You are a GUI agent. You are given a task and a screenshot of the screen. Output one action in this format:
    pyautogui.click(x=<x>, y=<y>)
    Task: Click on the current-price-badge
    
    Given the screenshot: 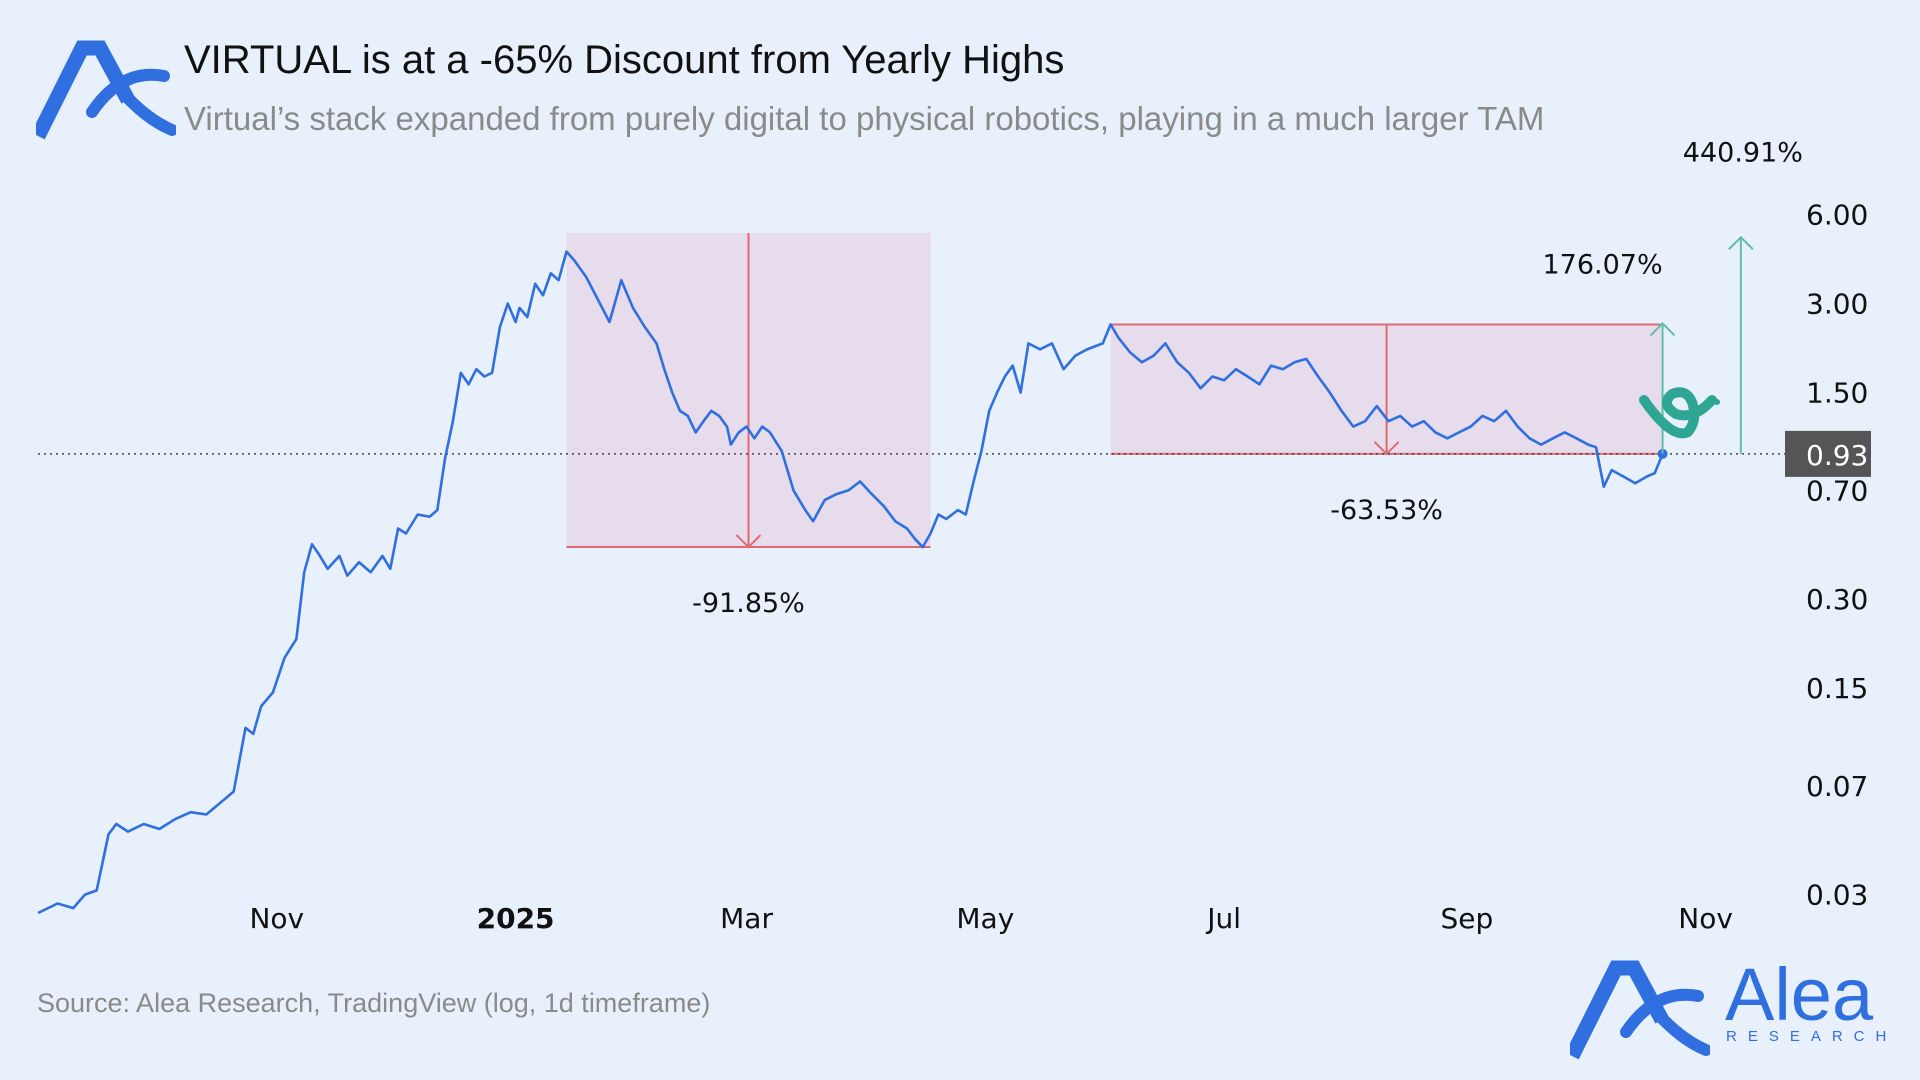 What is the action you would take?
    pyautogui.click(x=1828, y=453)
    